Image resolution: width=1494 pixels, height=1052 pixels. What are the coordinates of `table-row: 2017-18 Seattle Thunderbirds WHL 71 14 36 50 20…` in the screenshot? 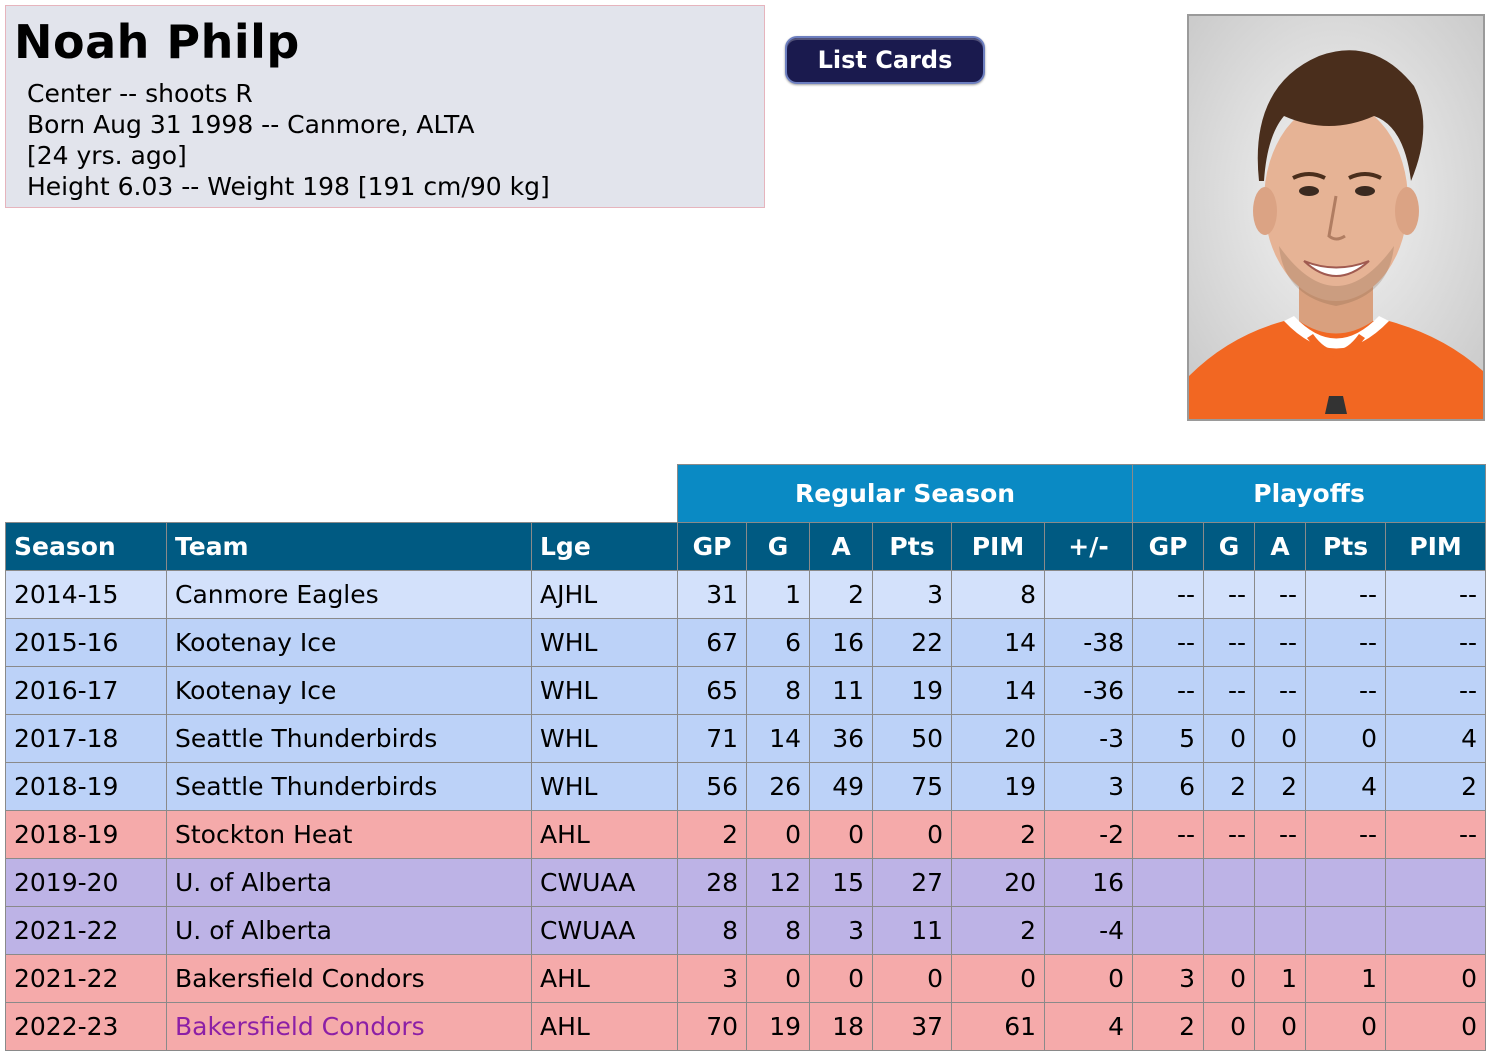 It's located at (746, 738).